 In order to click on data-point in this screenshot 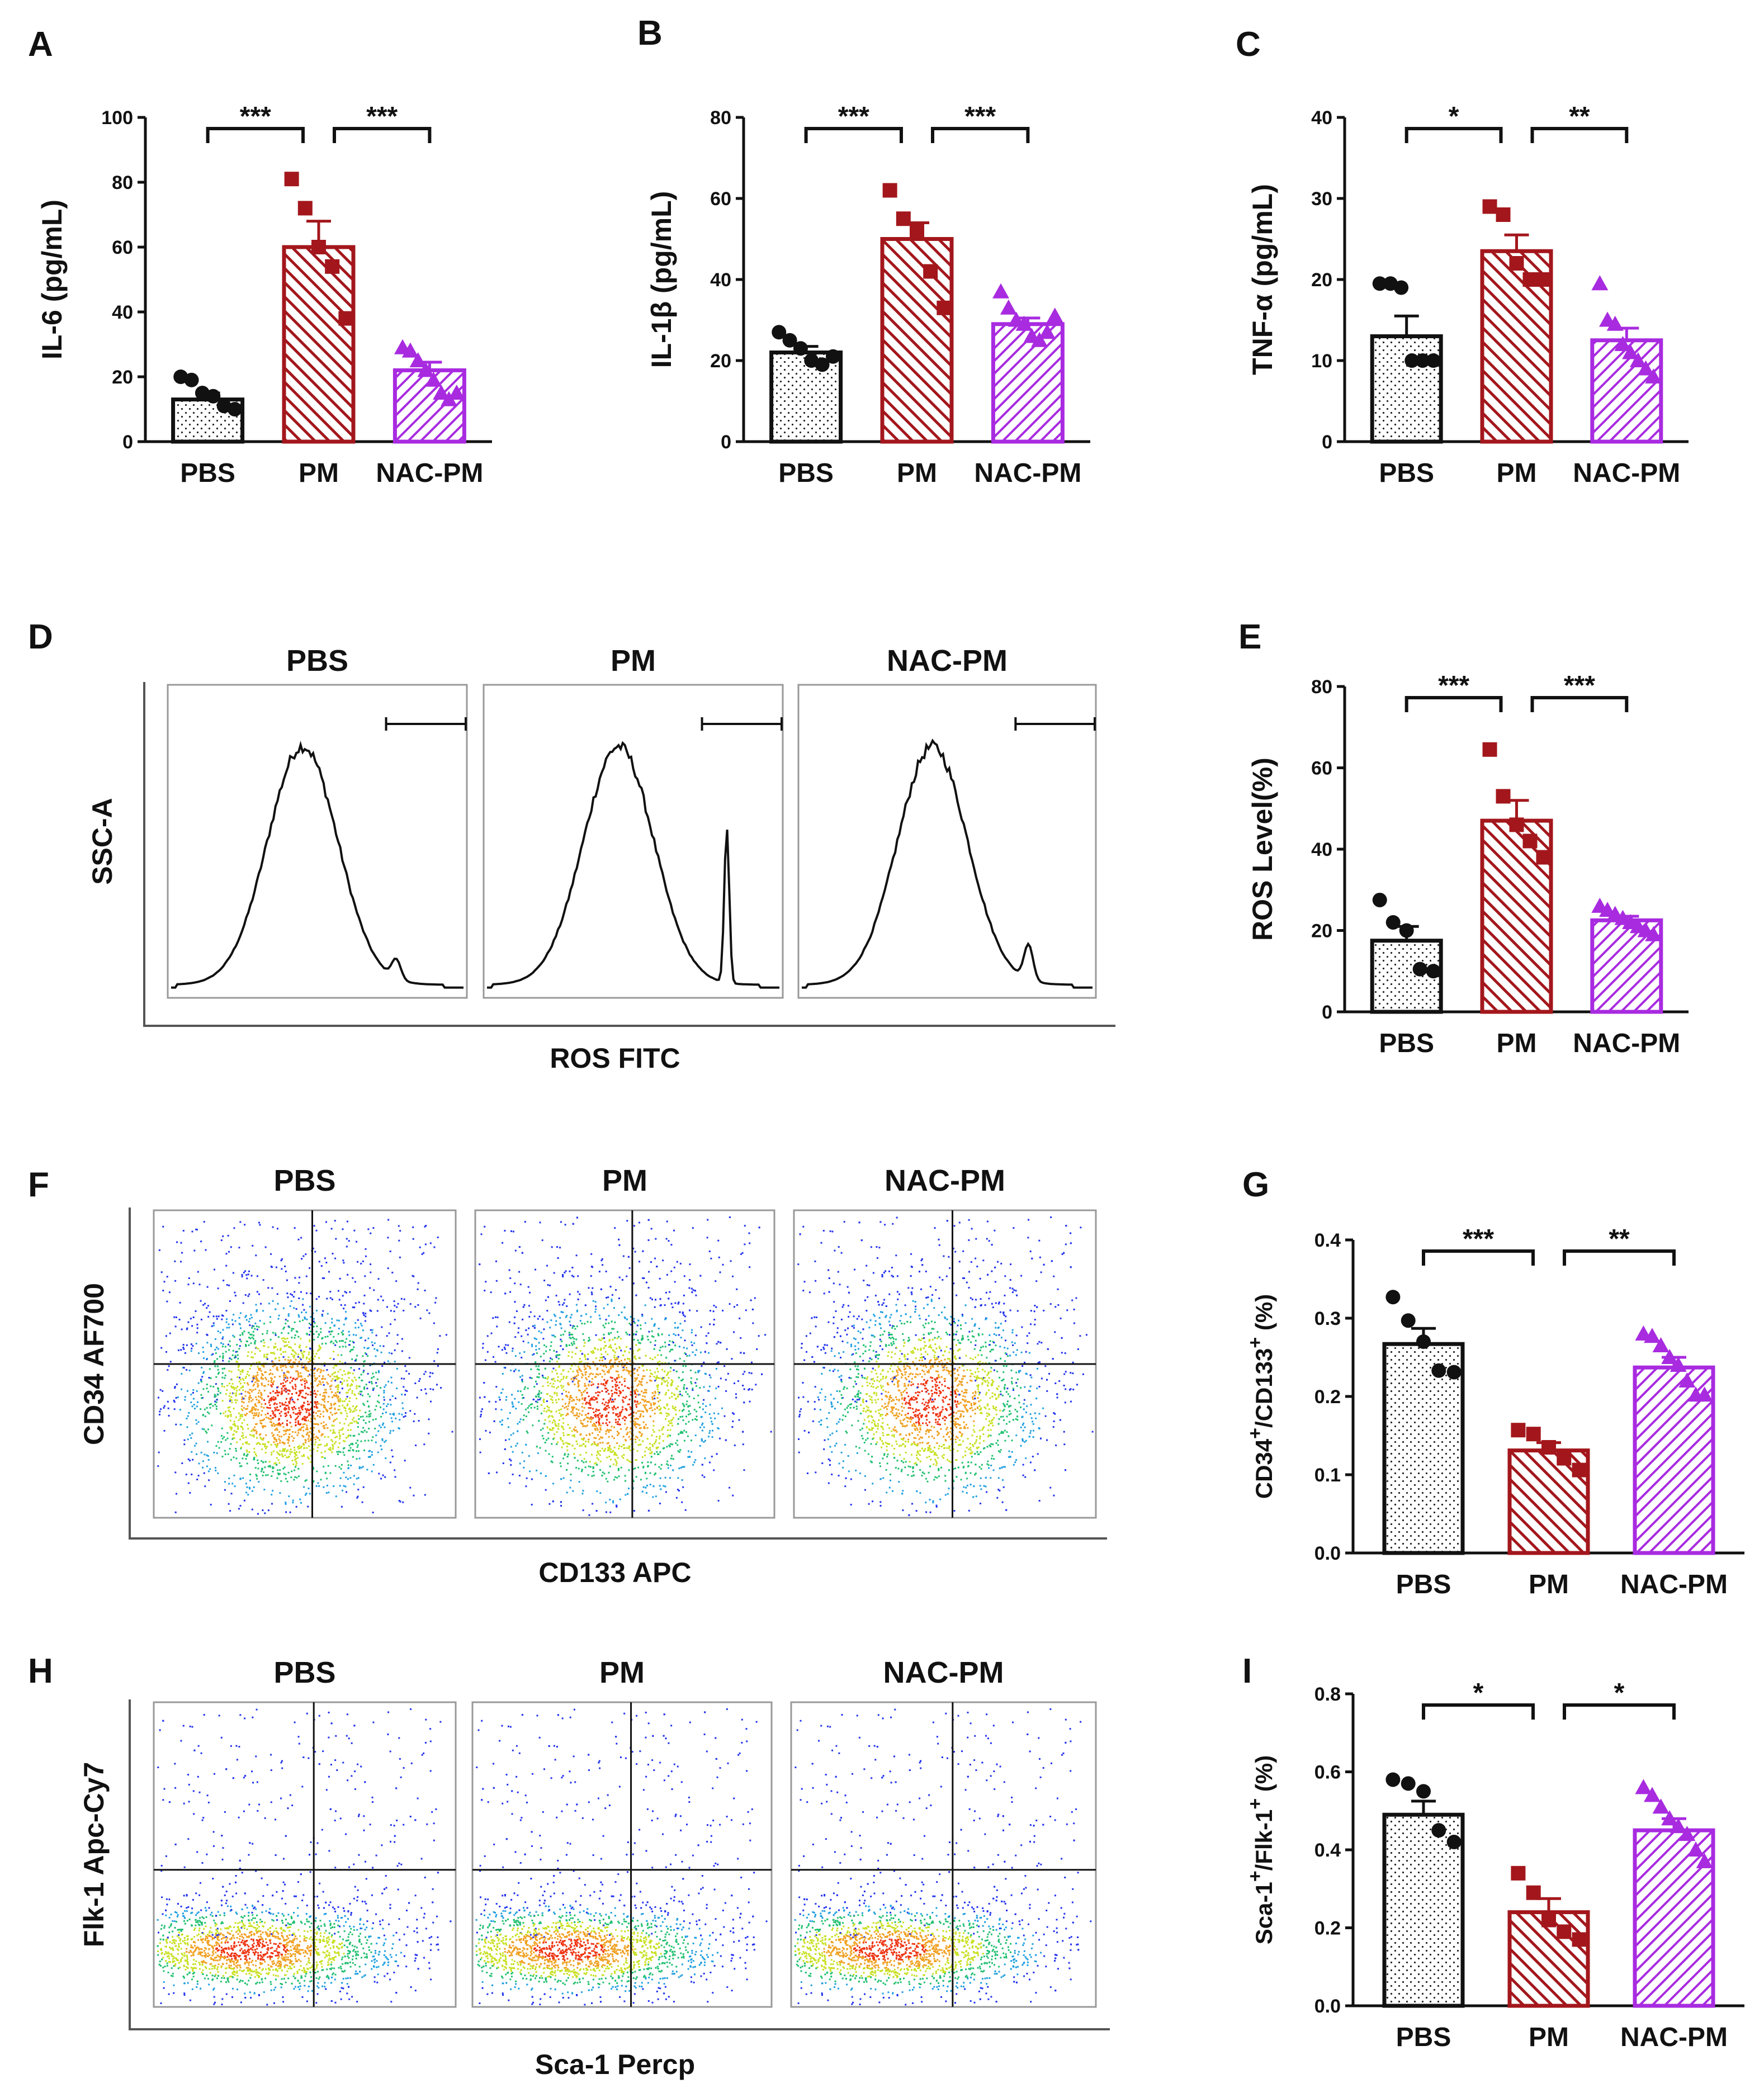, I will do `click(191, 379)`.